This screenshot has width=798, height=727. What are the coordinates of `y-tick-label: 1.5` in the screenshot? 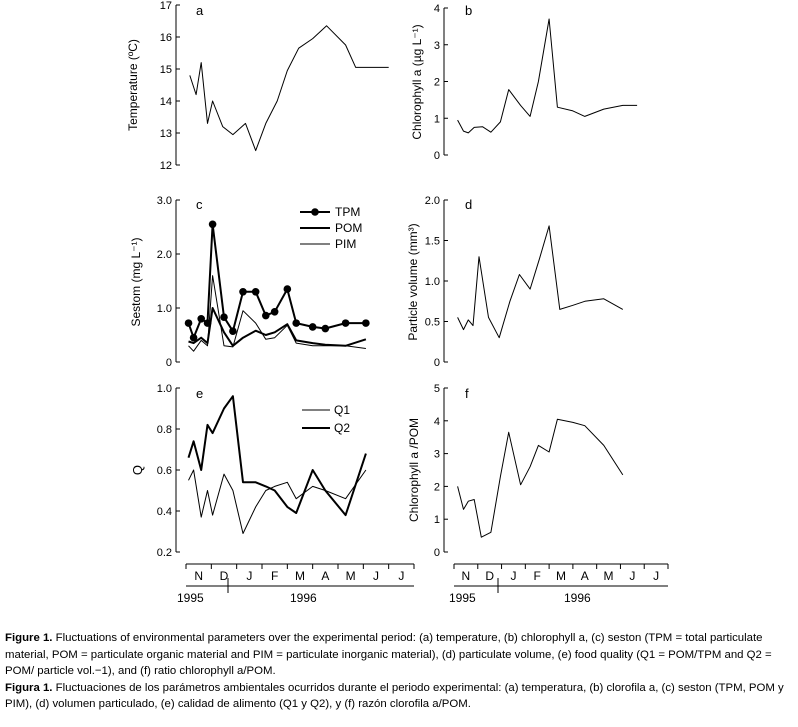 It's located at (432, 242).